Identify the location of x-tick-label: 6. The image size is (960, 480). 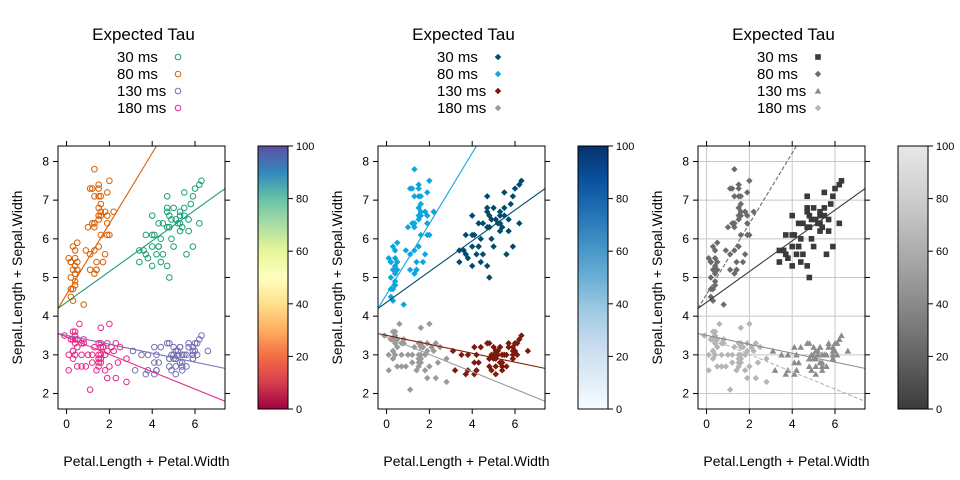
(195, 424).